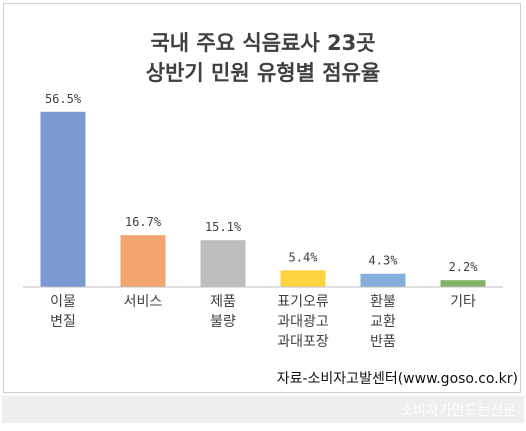  What do you see at coordinates (458, 411) in the screenshot?
I see `publisher-watermark: 소비자가만드는신문` at bounding box center [458, 411].